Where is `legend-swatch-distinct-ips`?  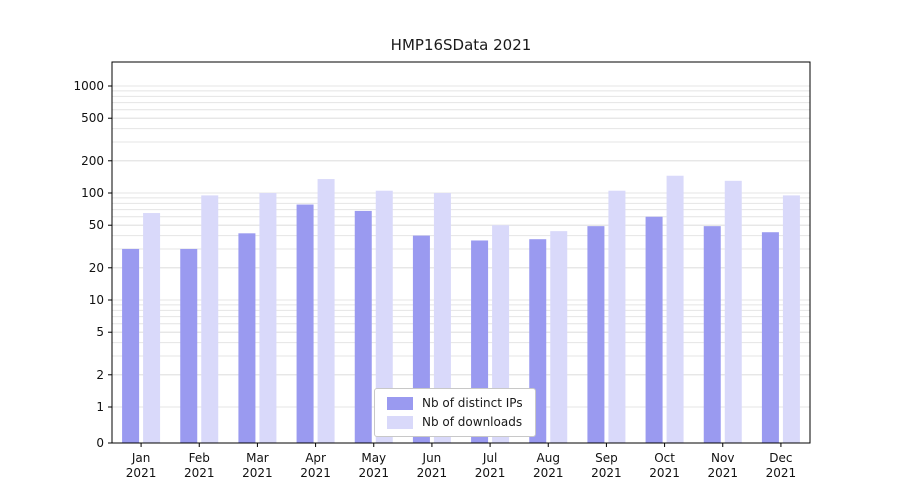
legend-swatch-distinct-ips is located at coordinates (400, 403).